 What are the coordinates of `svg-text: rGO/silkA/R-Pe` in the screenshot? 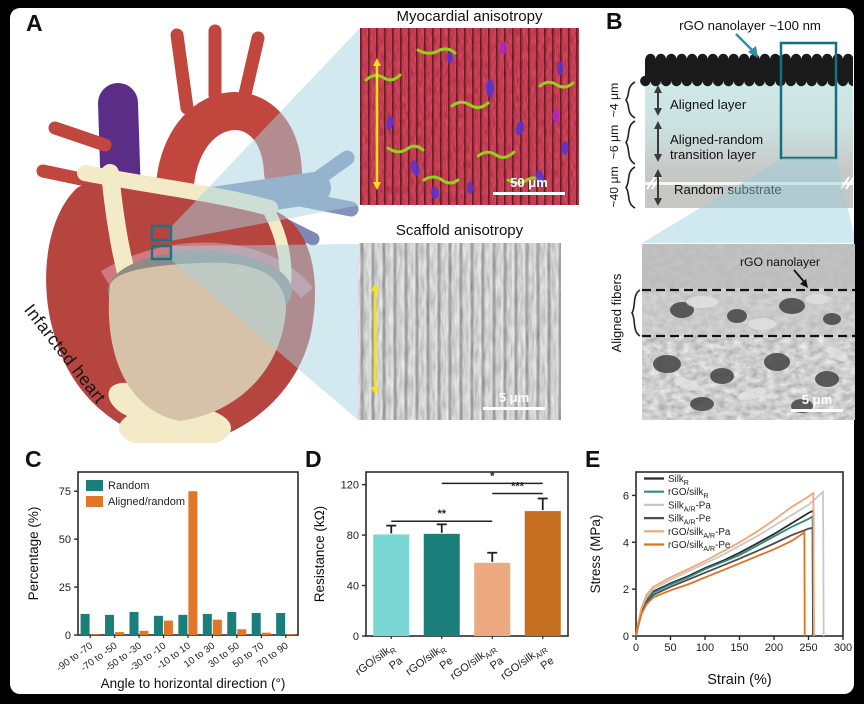 It's located at (699, 546).